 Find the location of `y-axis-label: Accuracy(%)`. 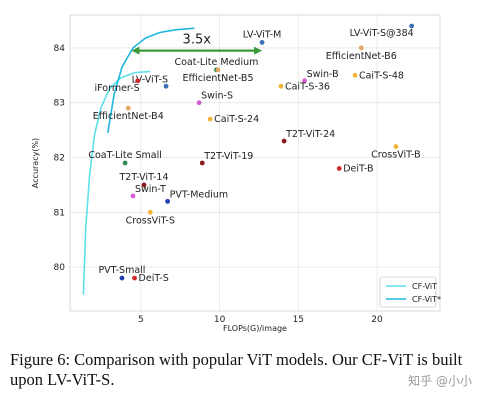

y-axis-label: Accuracy(%) is located at coordinates (35, 163).